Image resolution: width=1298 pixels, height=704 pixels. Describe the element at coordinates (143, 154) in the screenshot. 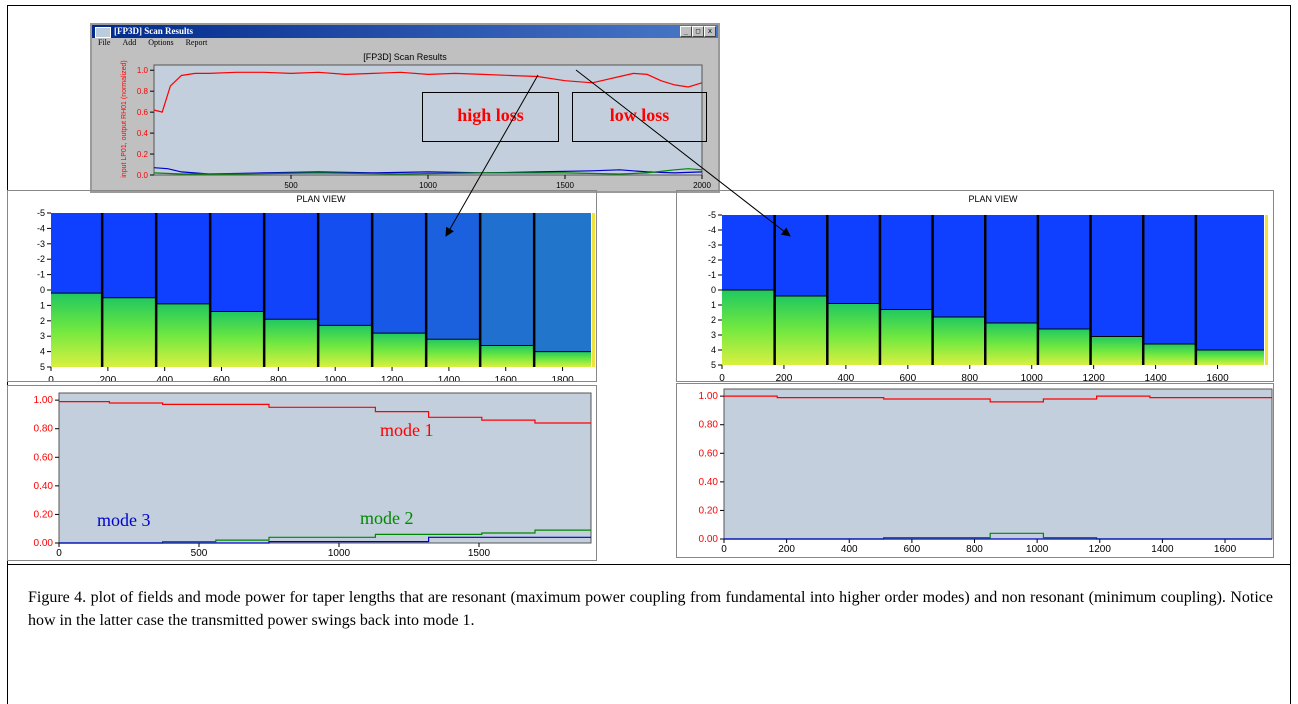

I see `y-tick-label: 0.2` at that location.